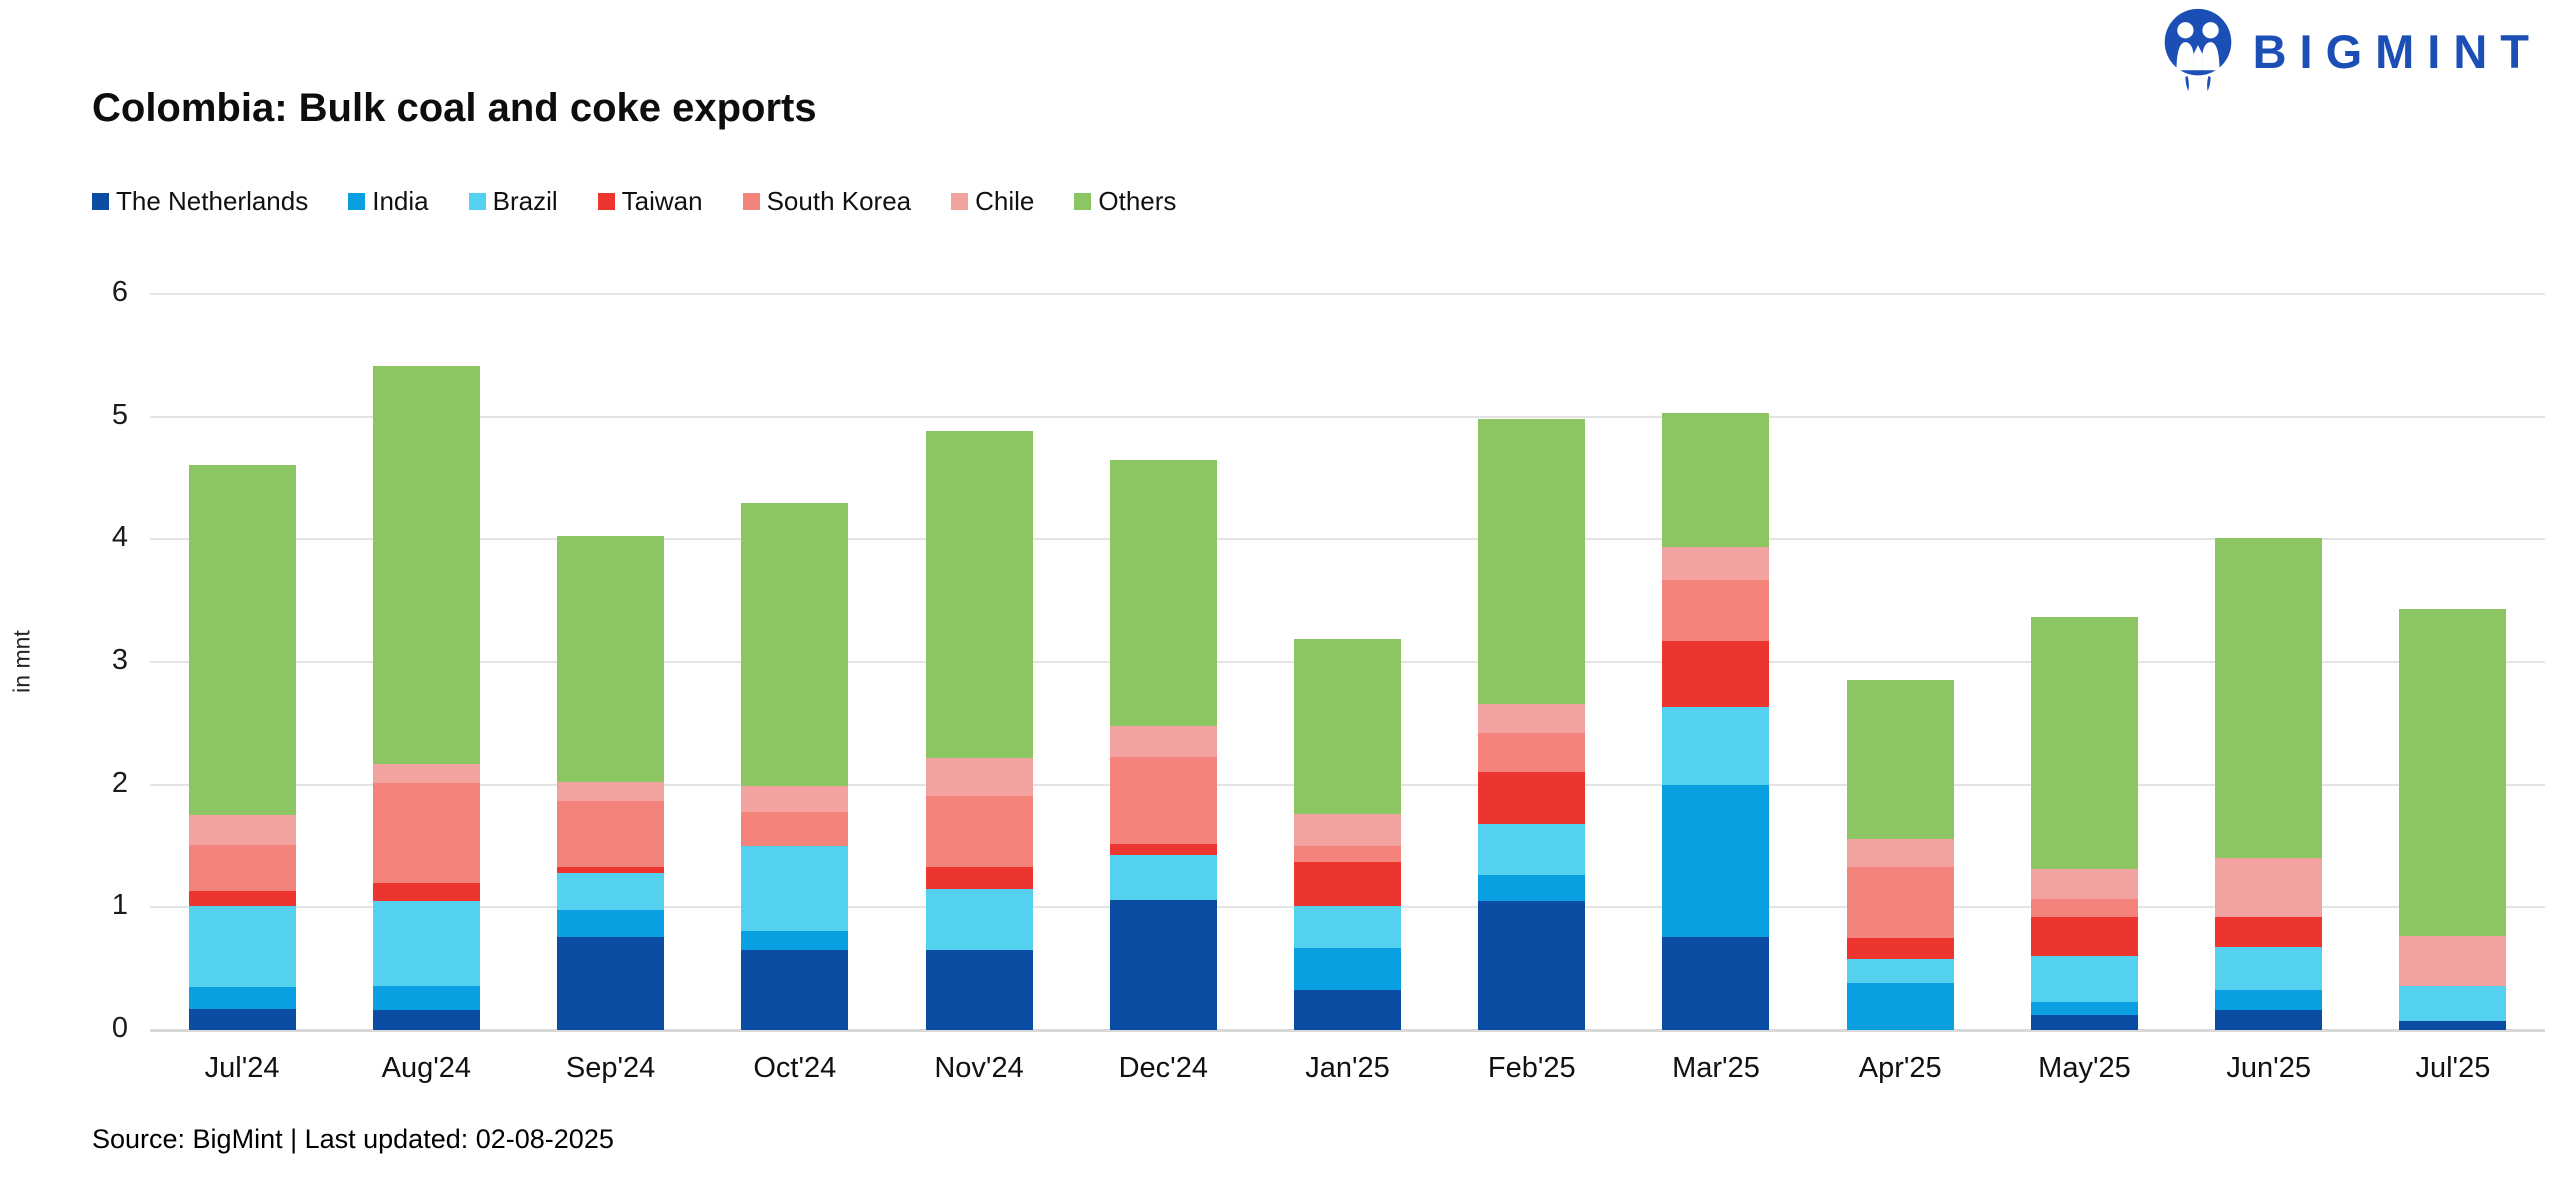 Image resolution: width=2560 pixels, height=1196 pixels. What do you see at coordinates (1531, 1068) in the screenshot?
I see `x-tick-feb25: Feb'25` at bounding box center [1531, 1068].